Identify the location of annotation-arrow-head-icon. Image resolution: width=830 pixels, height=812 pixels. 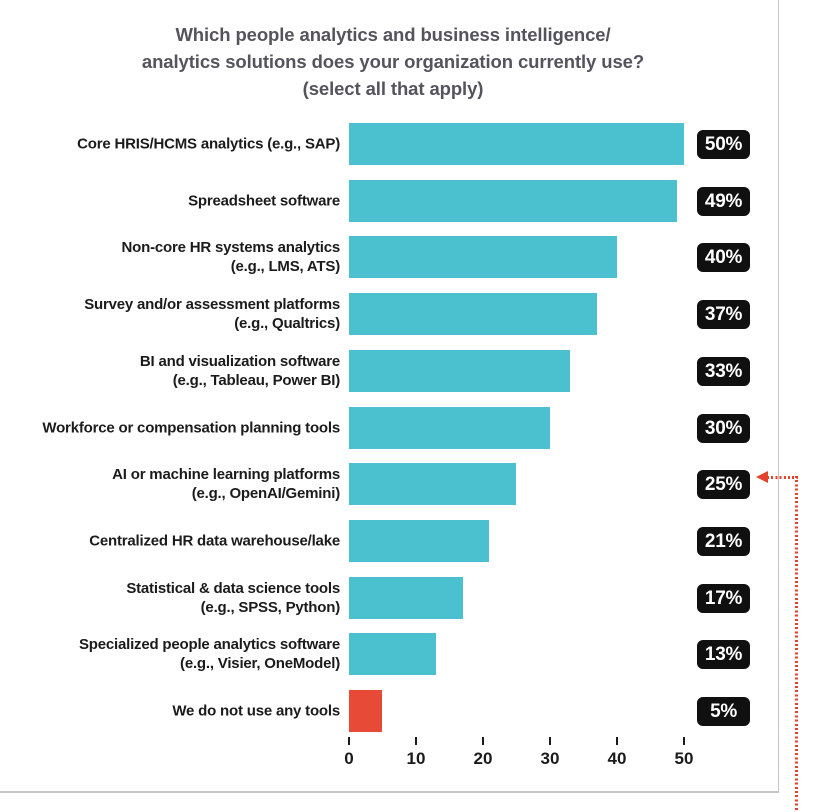
(762, 477).